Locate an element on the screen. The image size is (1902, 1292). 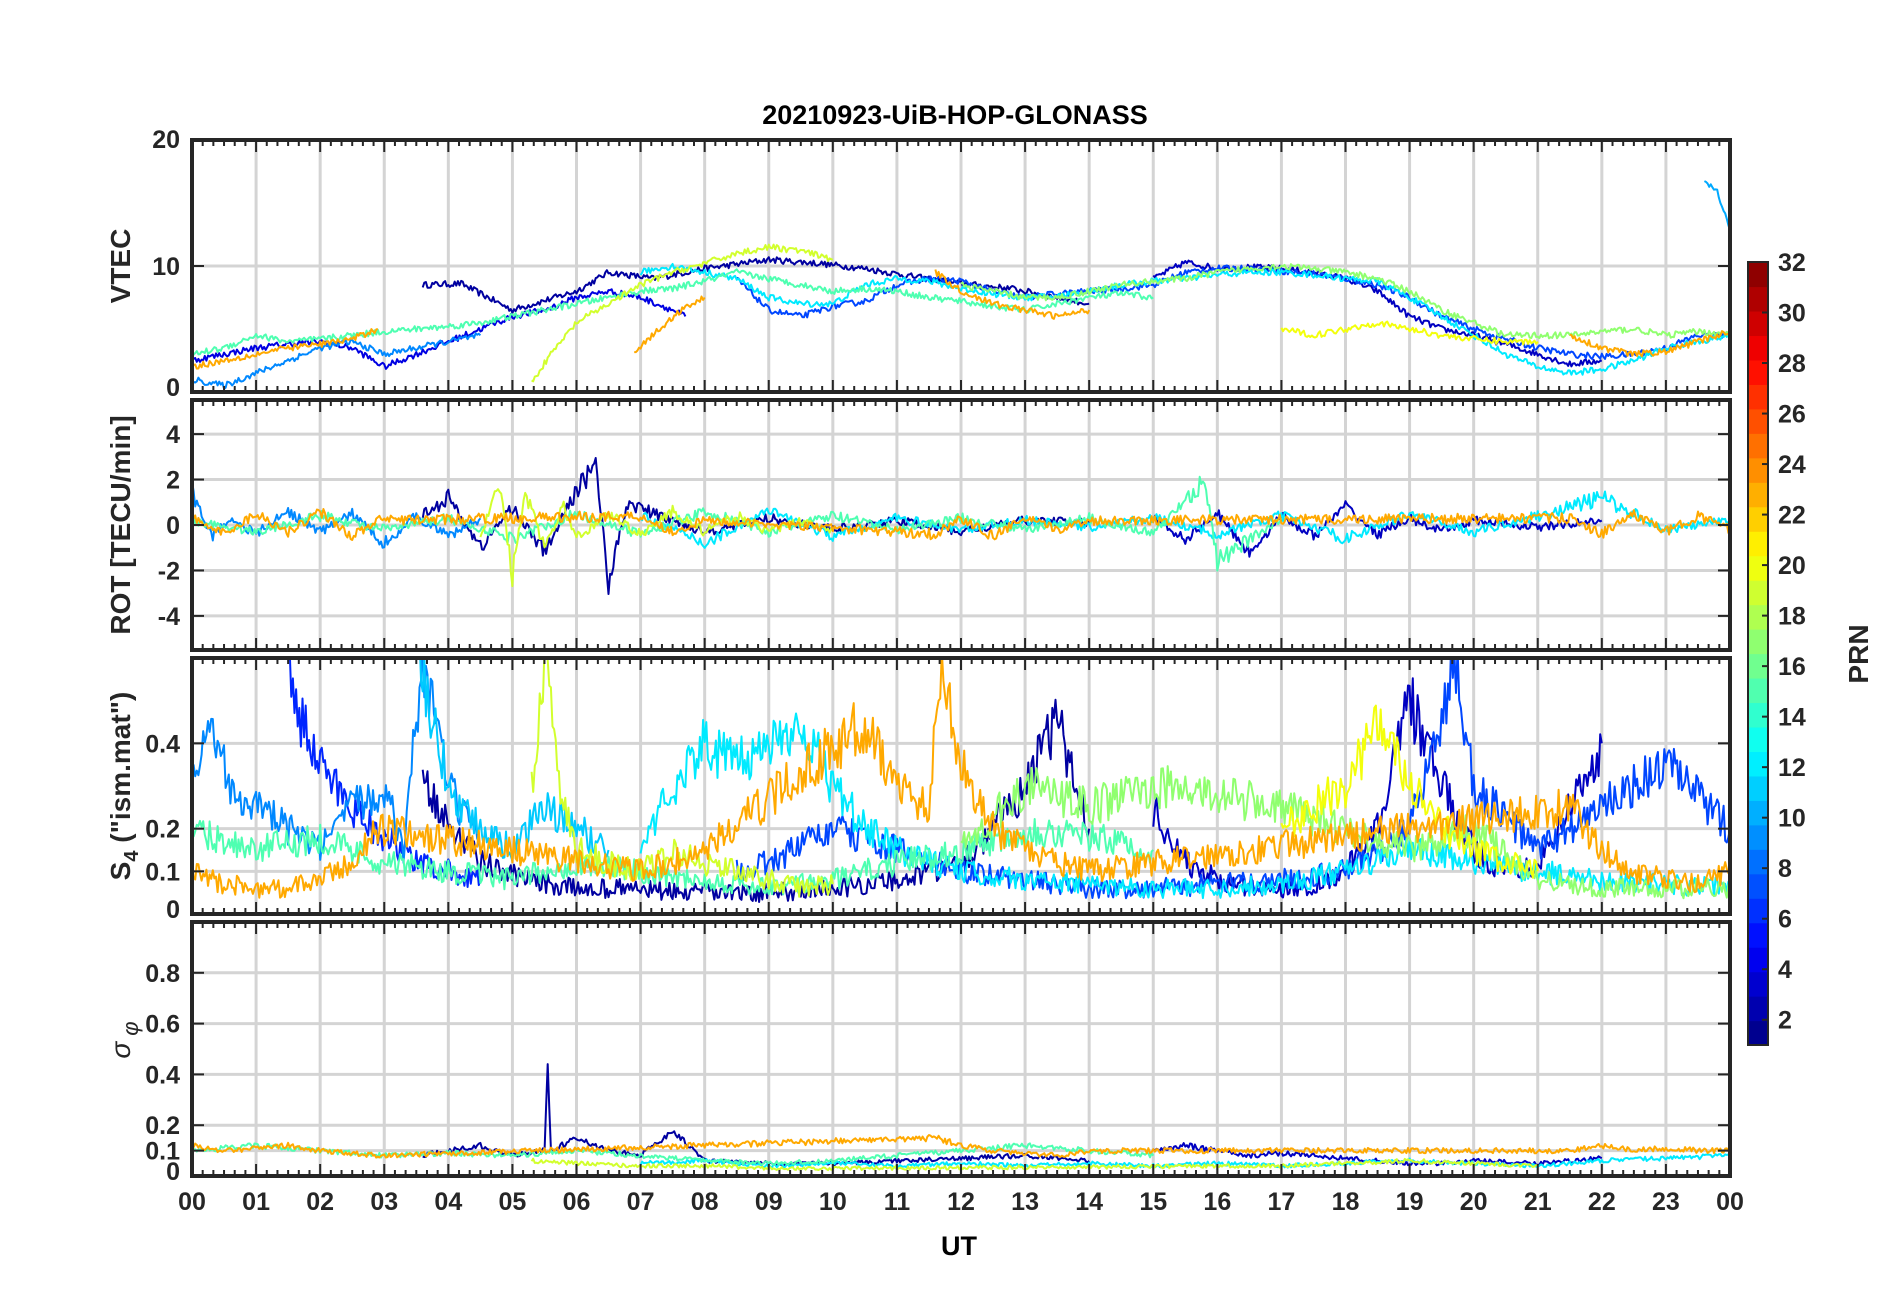
colorbar-tick-label: 30 is located at coordinates (1792, 314).